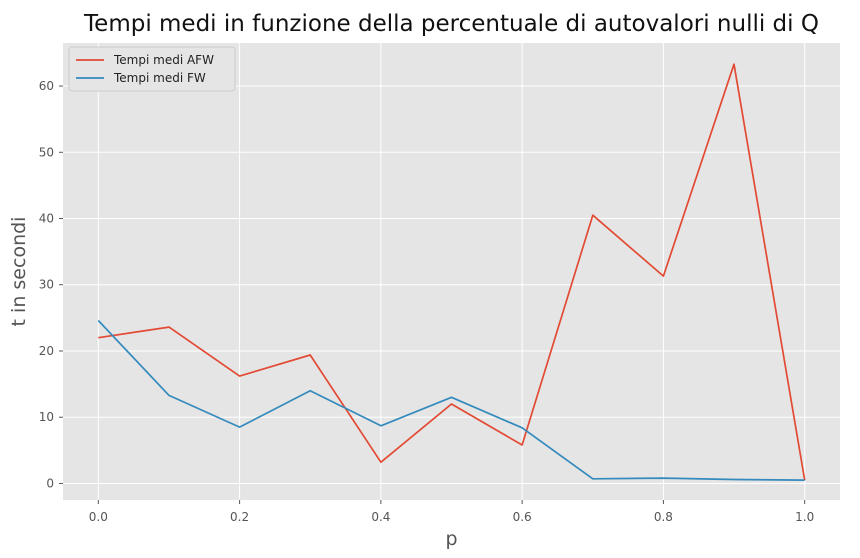 Image resolution: width=860 pixels, height=558 pixels. I want to click on x-ticks: 0.0 0.2 0.4 0.6 0.8 1.0, so click(451, 512).